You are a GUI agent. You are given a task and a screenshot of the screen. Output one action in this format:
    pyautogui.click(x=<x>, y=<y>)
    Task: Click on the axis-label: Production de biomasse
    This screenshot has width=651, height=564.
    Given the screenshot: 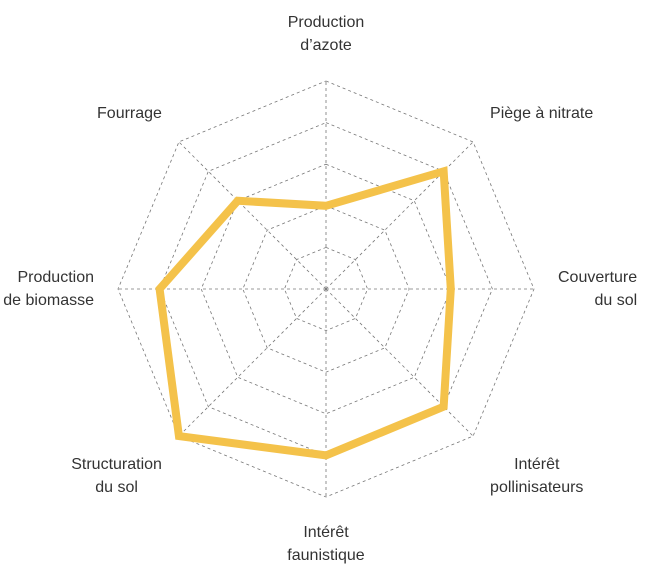 What is the action you would take?
    pyautogui.click(x=48, y=289)
    